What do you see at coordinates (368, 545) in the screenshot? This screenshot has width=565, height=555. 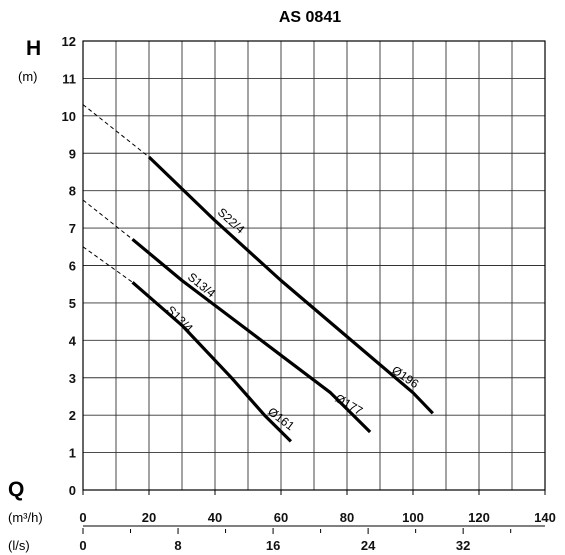 I see `x2-tick-label: 24` at bounding box center [368, 545].